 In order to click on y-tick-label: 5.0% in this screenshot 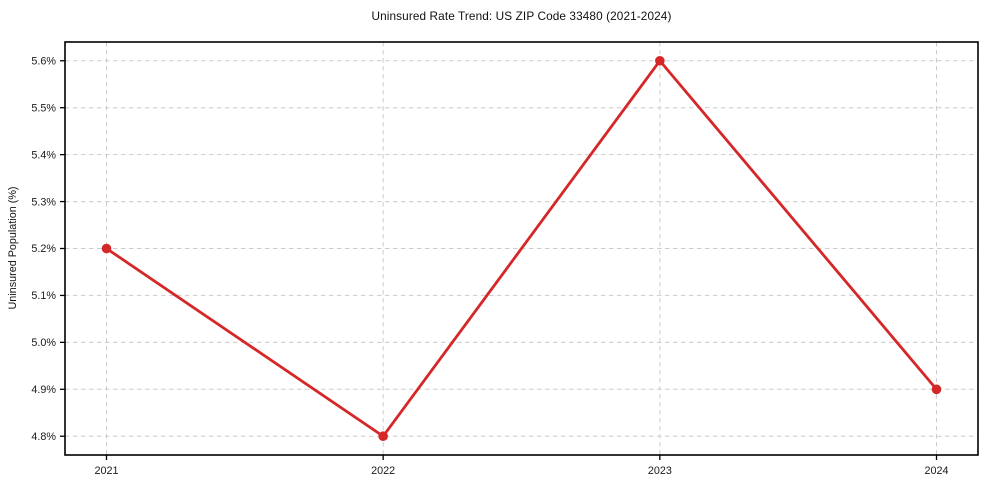, I will do `click(43, 343)`.